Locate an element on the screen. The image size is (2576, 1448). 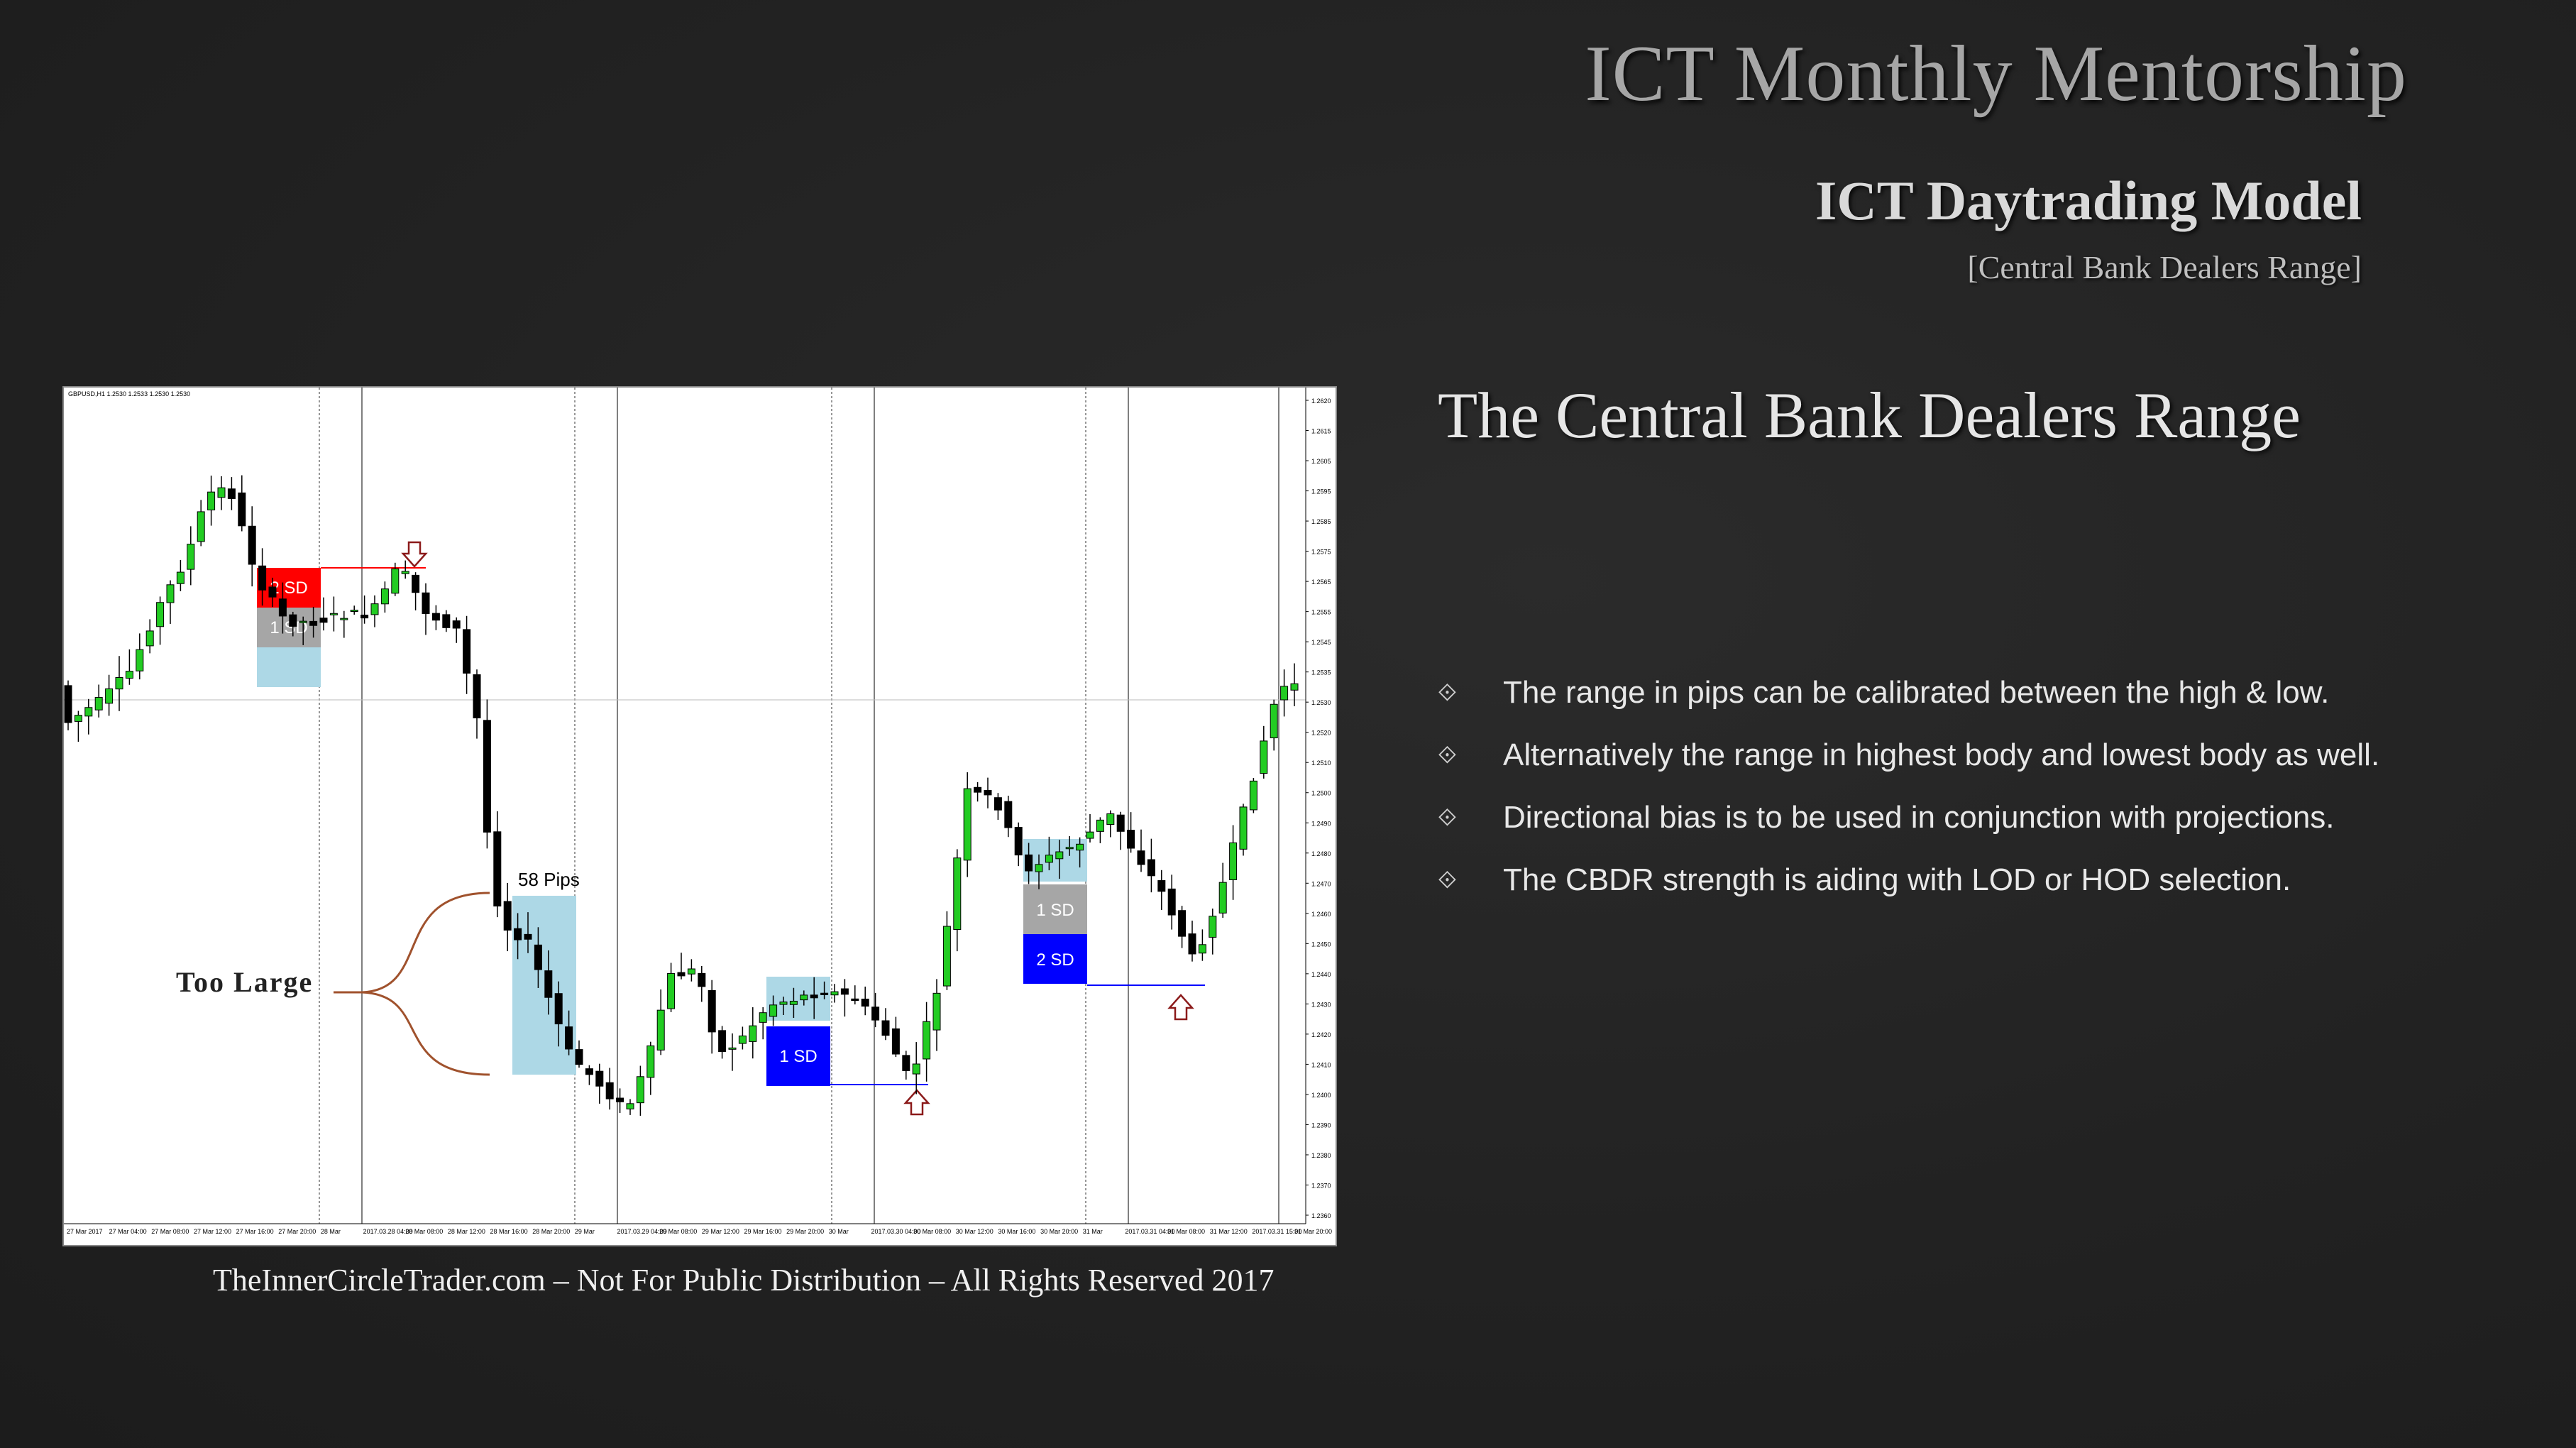
sd-label: 1 SD is located at coordinates (1055, 911).